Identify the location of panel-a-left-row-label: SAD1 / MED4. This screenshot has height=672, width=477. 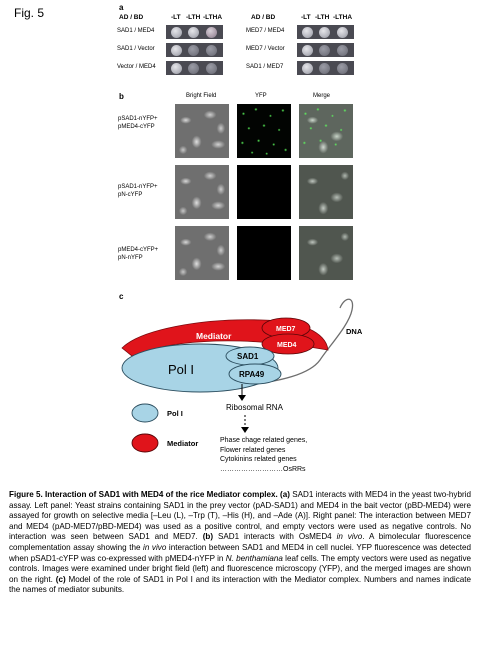
(136, 31).